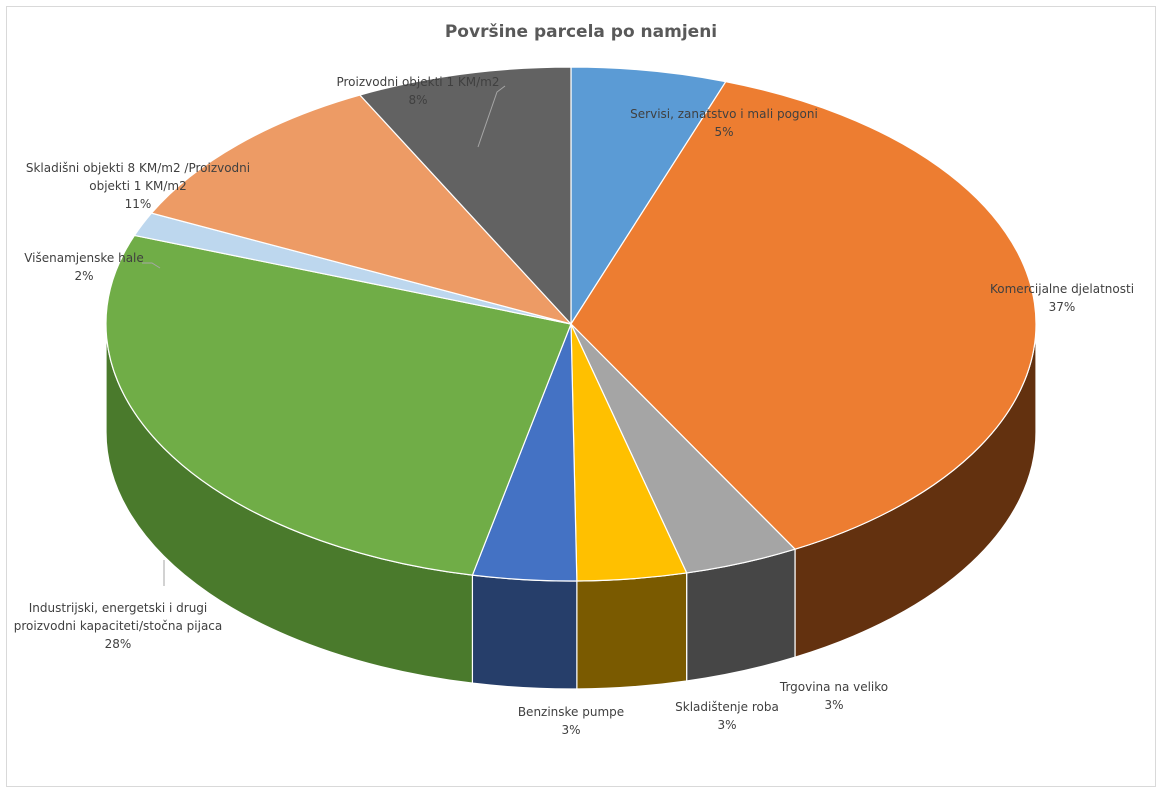 The image size is (1162, 793). What do you see at coordinates (417, 82) in the screenshot?
I see `data-label-text: Proizvodni objekti 1 KM/m2` at bounding box center [417, 82].